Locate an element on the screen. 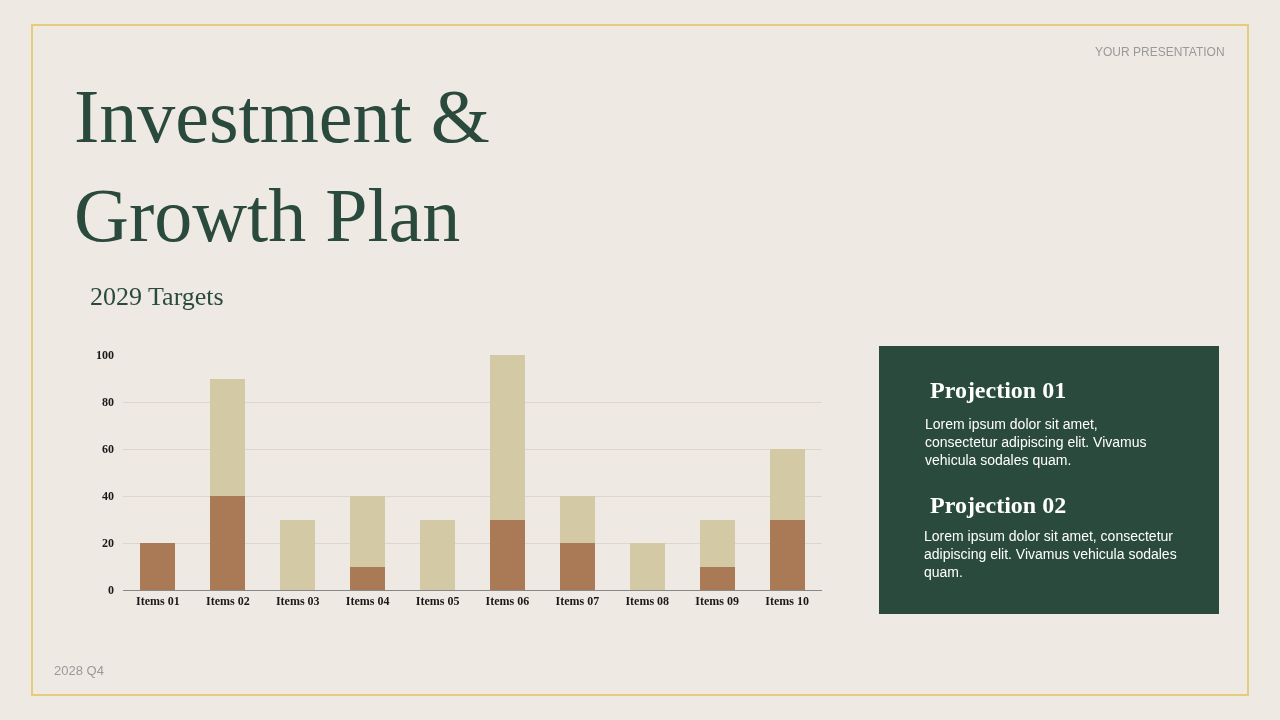 The height and width of the screenshot is (720, 1280). text: Projection 02 is located at coordinates (998, 505).